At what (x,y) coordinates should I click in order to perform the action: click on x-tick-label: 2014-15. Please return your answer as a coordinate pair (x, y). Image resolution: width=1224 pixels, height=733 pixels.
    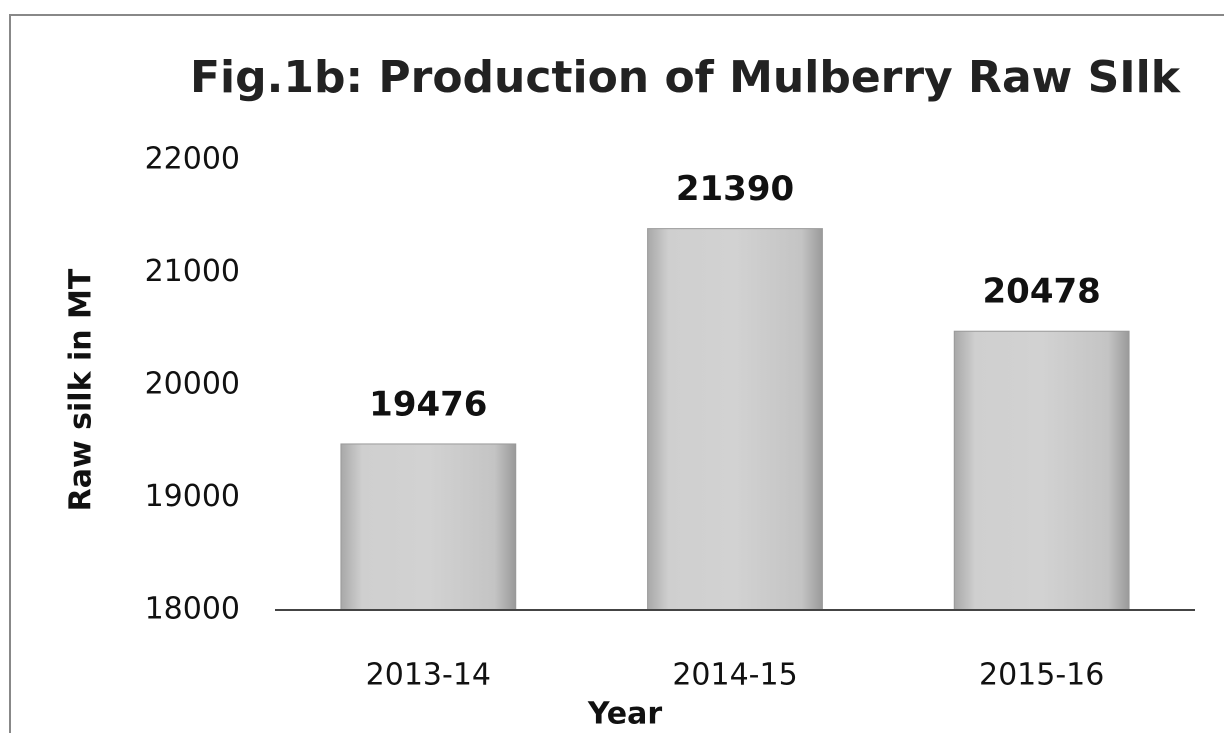
    Looking at the image, I should click on (734, 675).